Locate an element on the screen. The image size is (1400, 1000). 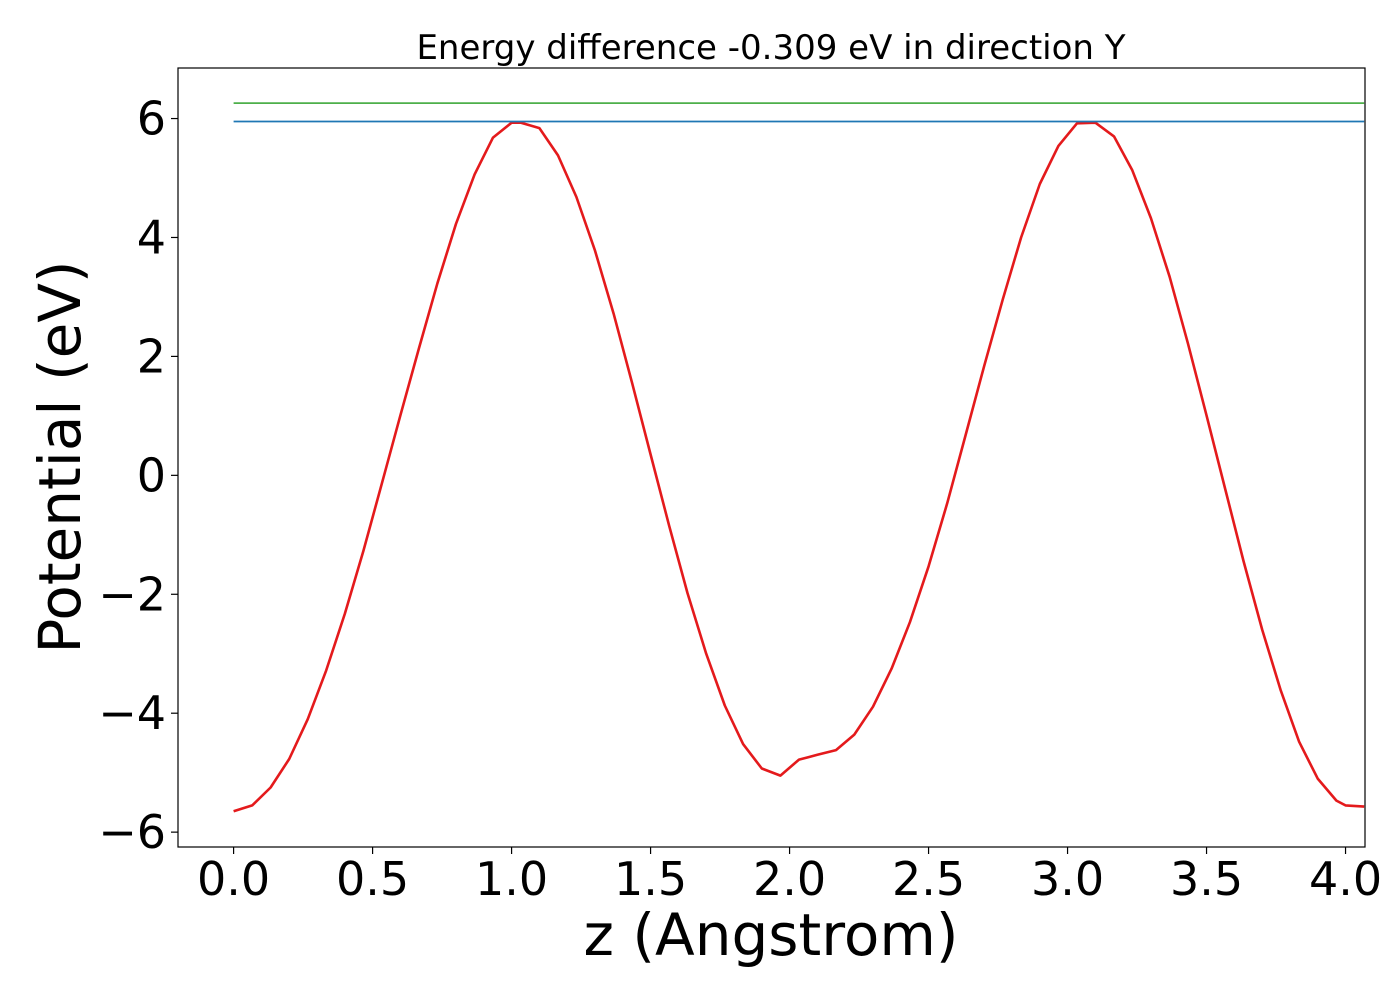
y-tick-label: 6 is located at coordinates (151, 119).